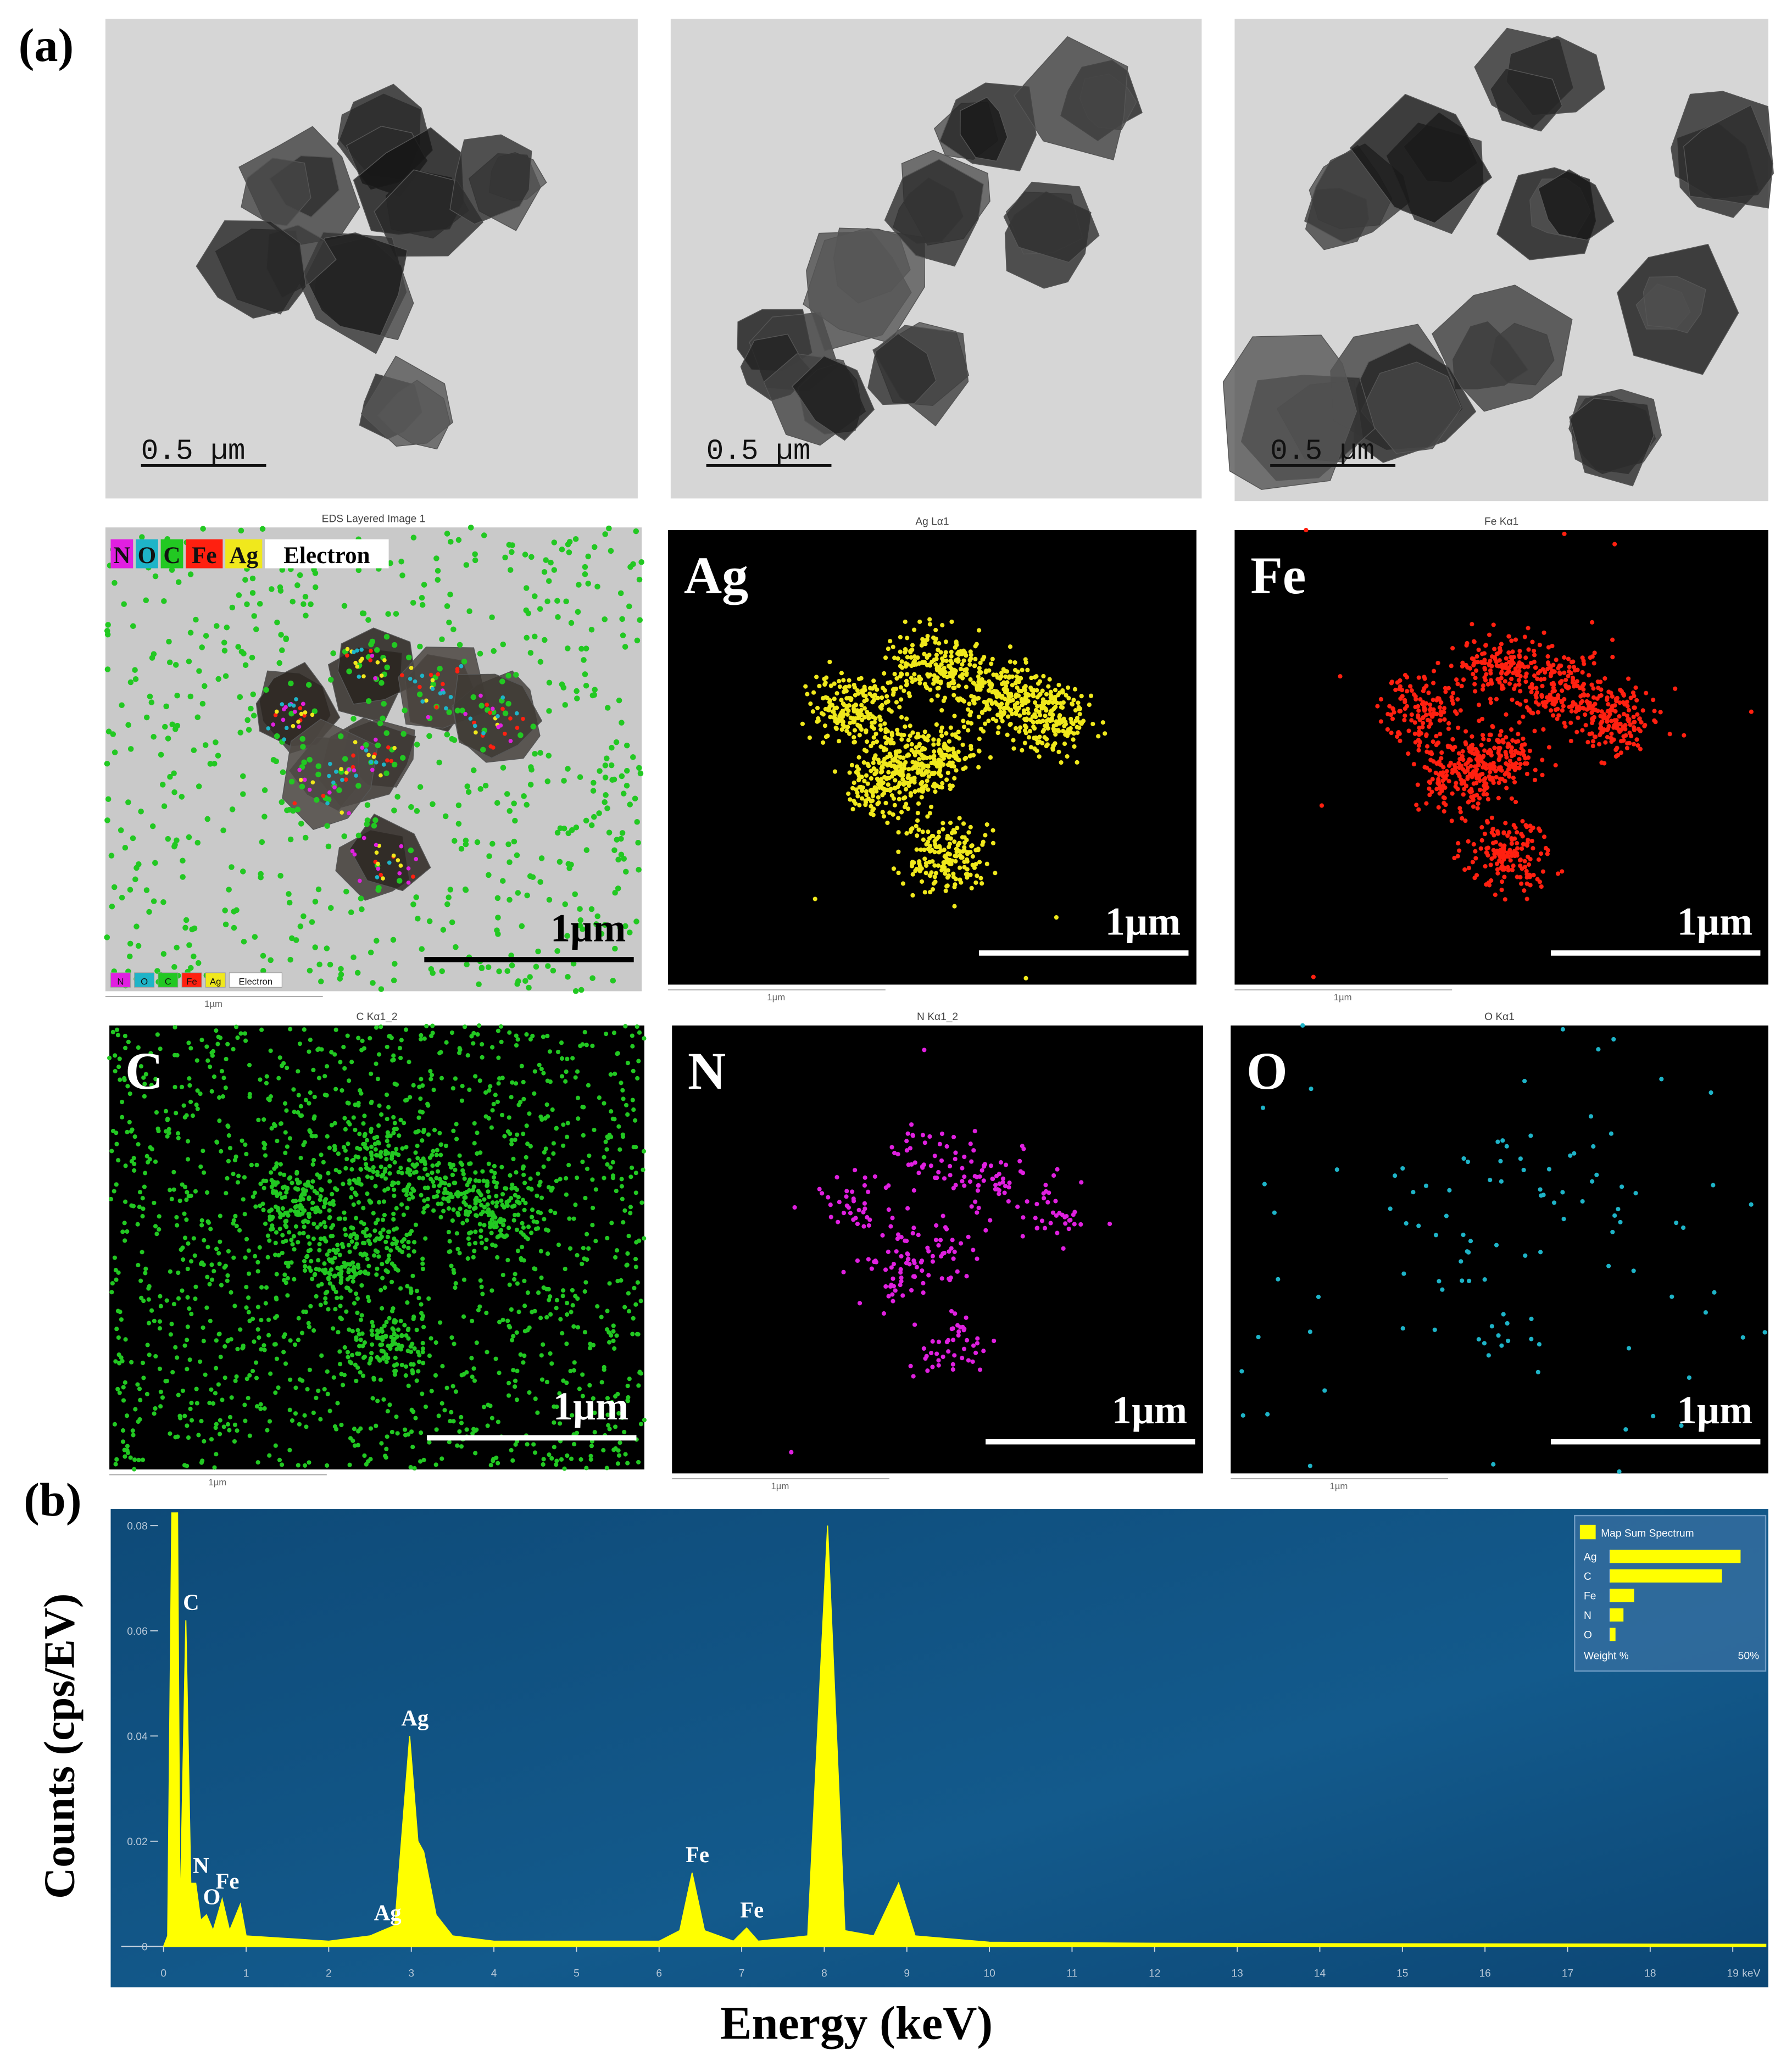  I want to click on element-label: Fe, so click(1278, 576).